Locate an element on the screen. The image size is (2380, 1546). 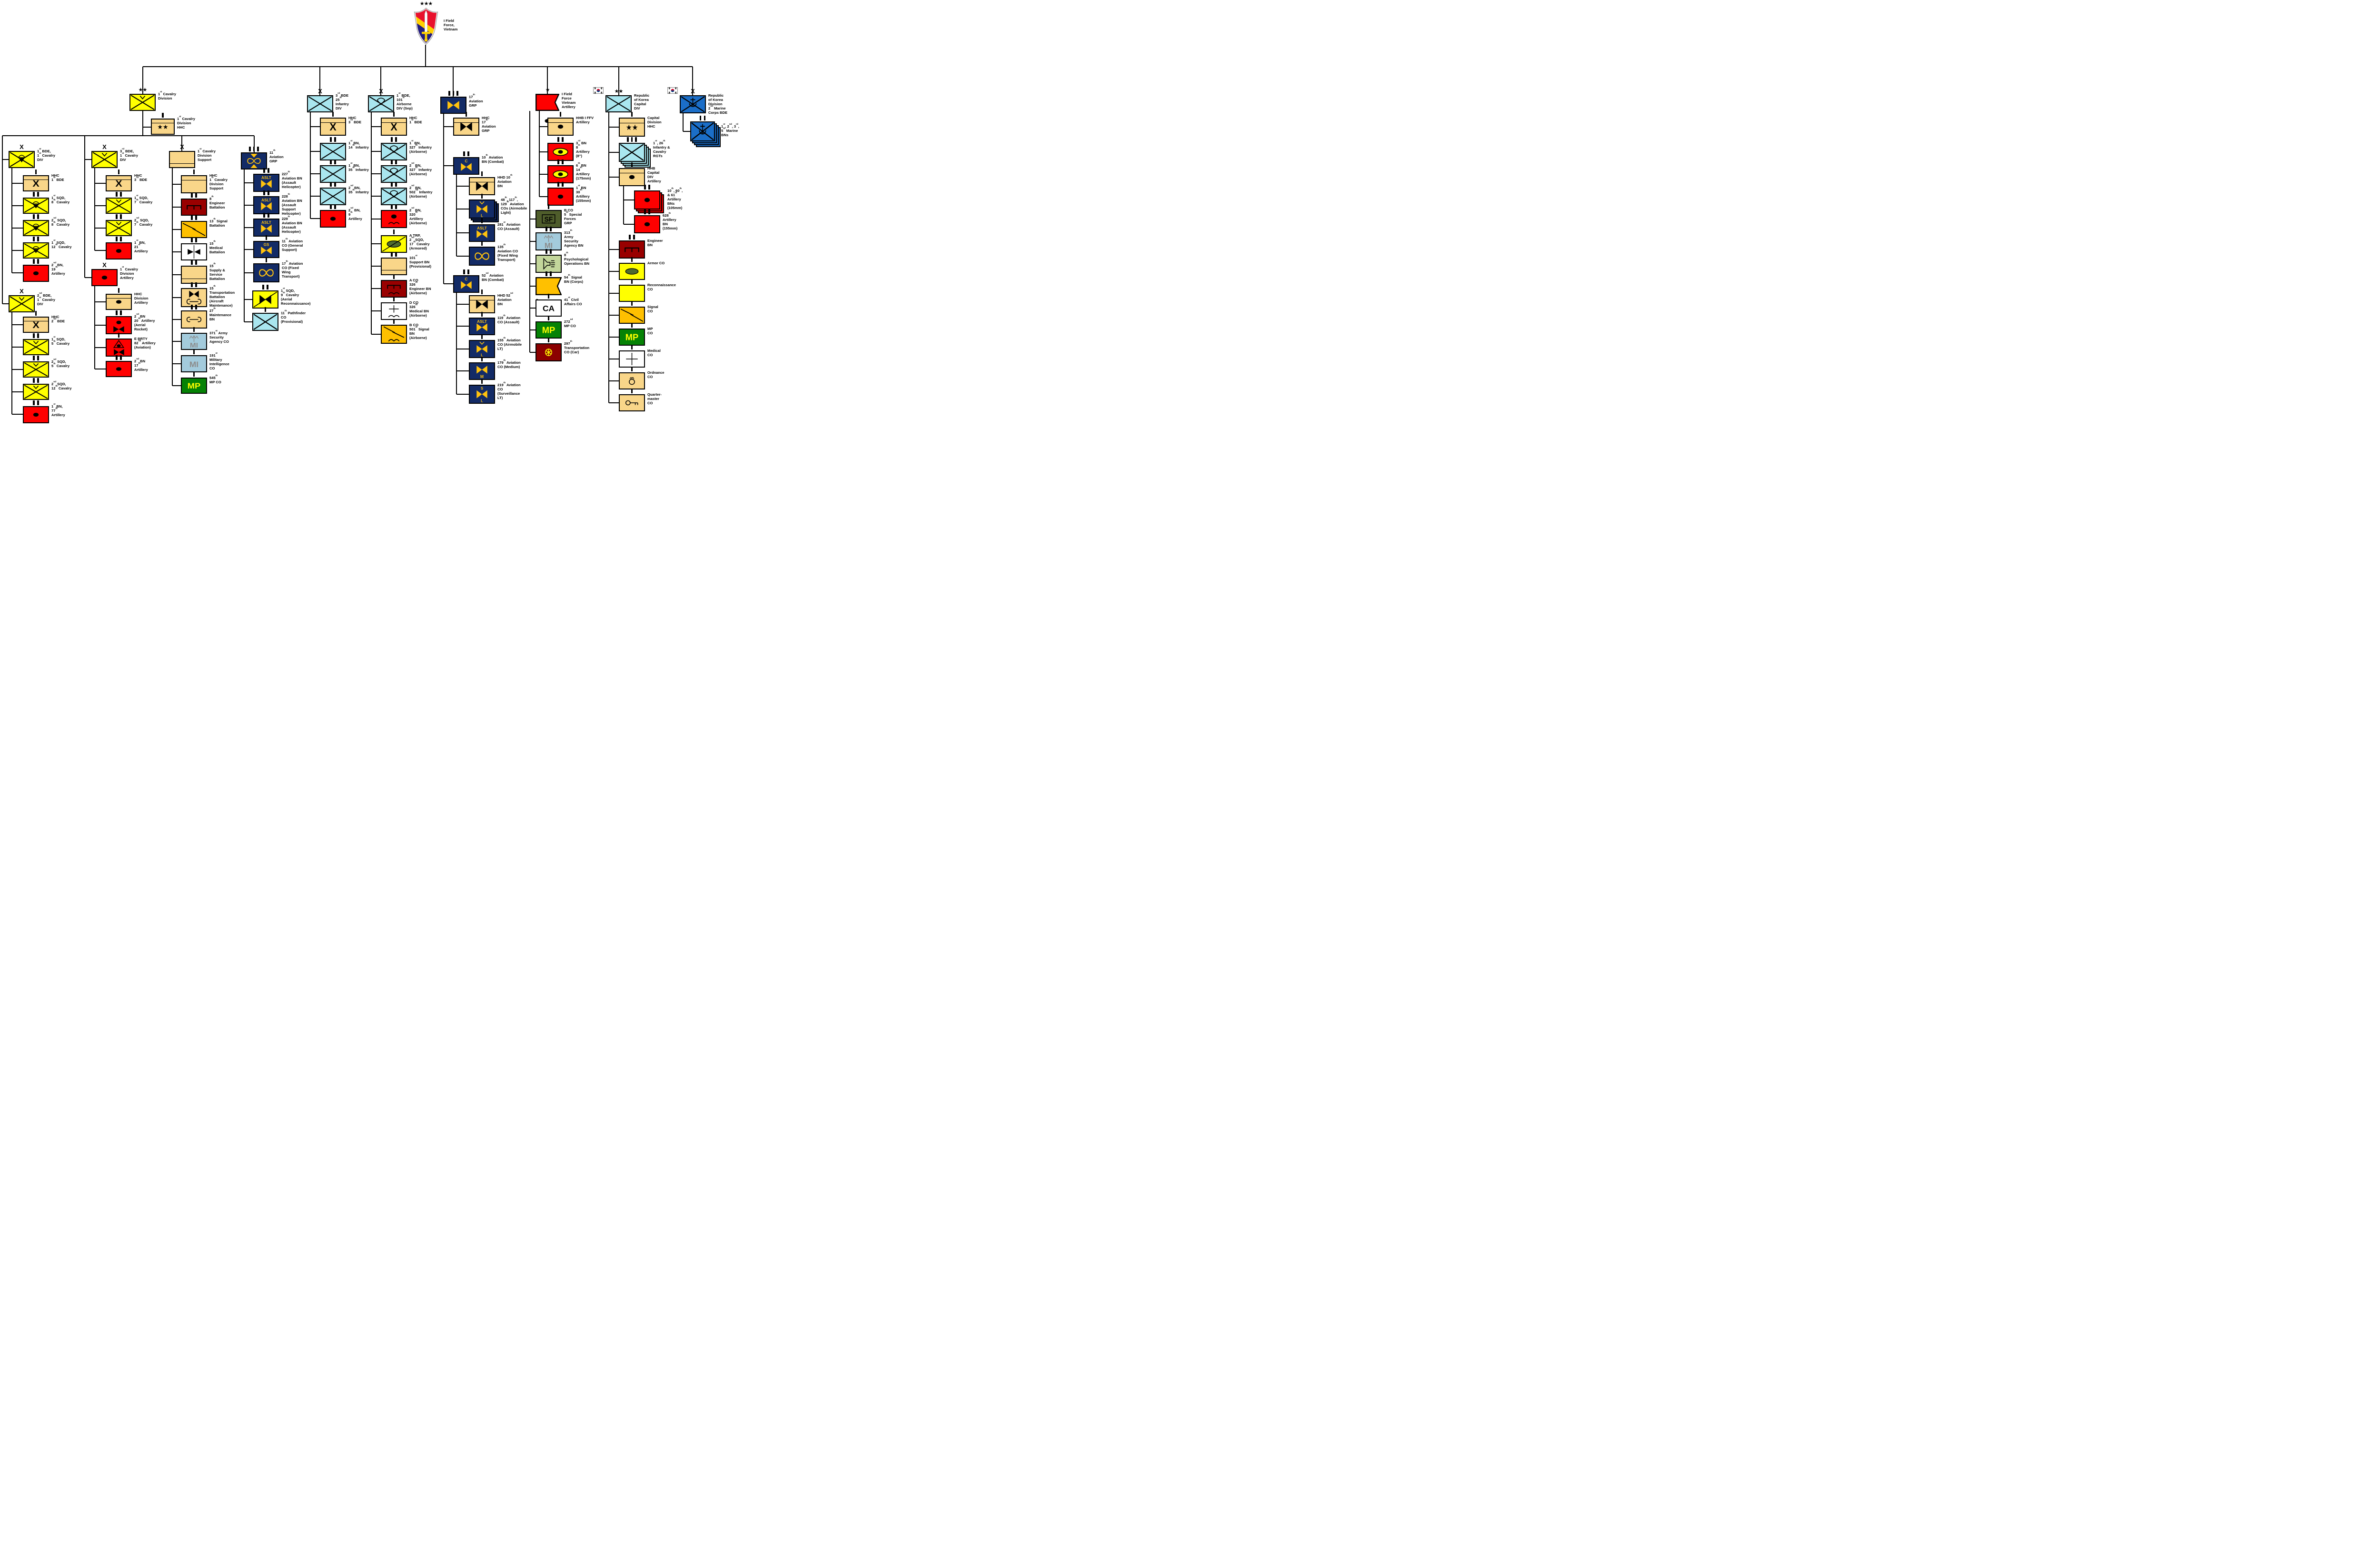
textX-icon: X is located at coordinates (36, 325).